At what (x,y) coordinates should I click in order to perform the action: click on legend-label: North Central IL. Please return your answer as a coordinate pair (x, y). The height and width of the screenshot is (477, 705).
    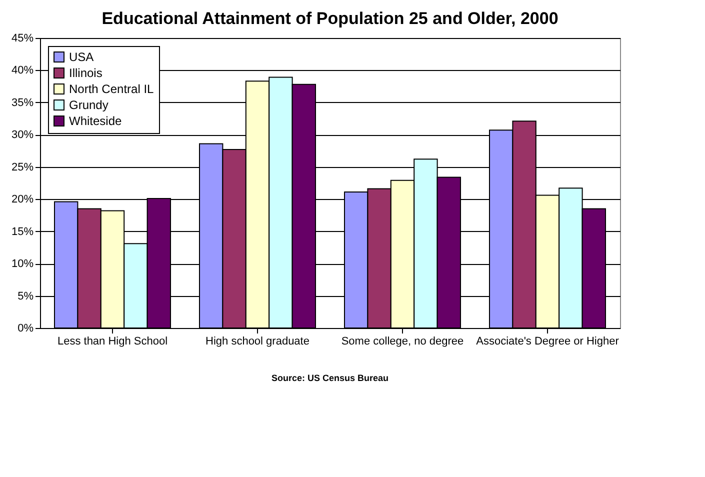
    Looking at the image, I should click on (111, 89).